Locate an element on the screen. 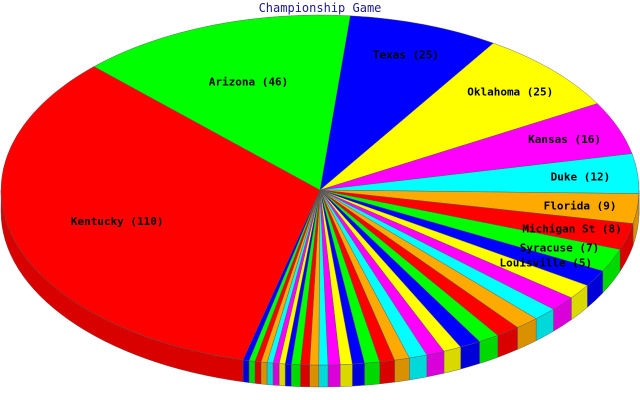  slice-label-duke: Duke (12) is located at coordinates (581, 176).